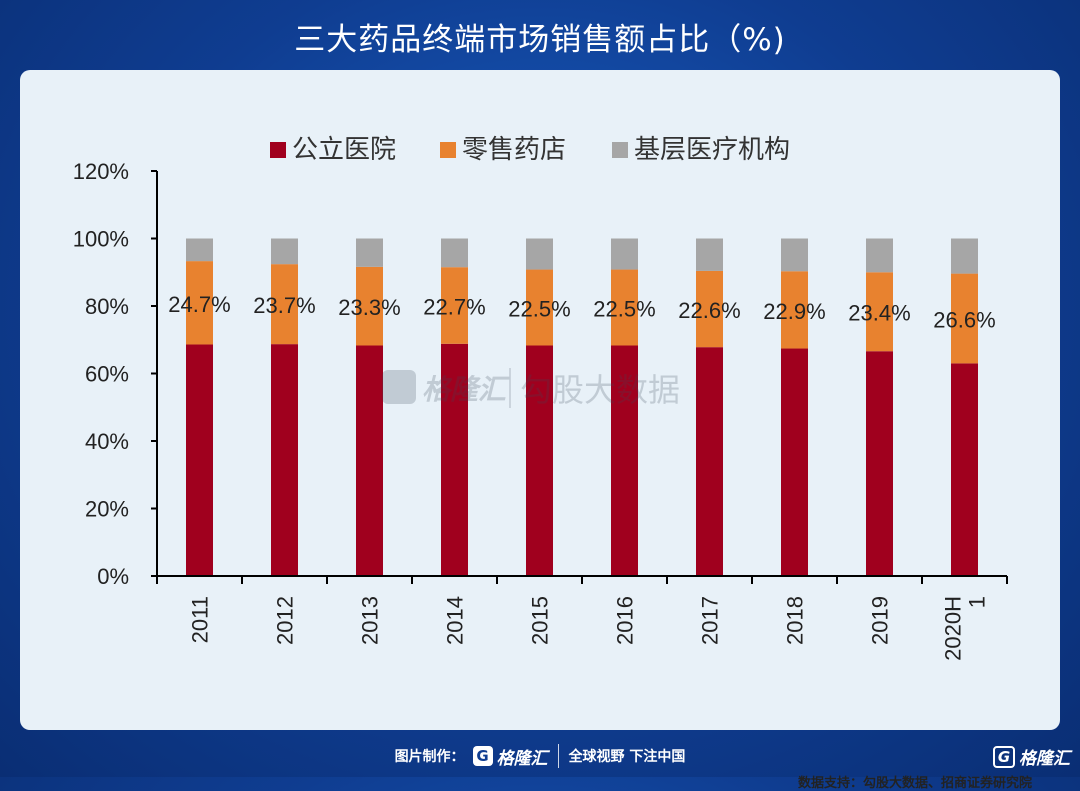  What do you see at coordinates (880, 620) in the screenshot?
I see `x-tick-label: 2019` at bounding box center [880, 620].